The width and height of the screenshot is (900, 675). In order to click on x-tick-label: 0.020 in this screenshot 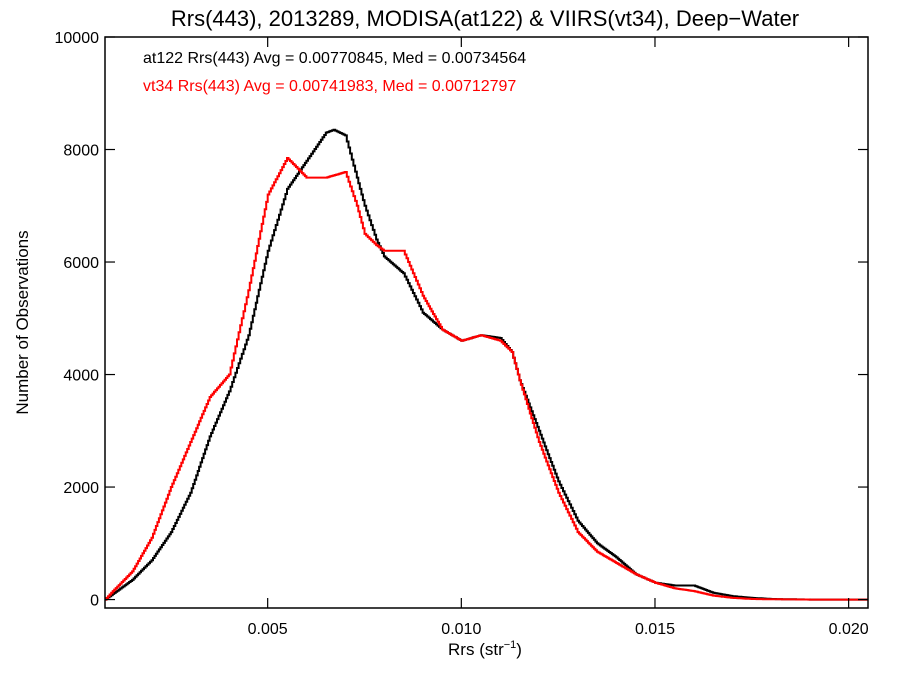, I will do `click(849, 629)`.